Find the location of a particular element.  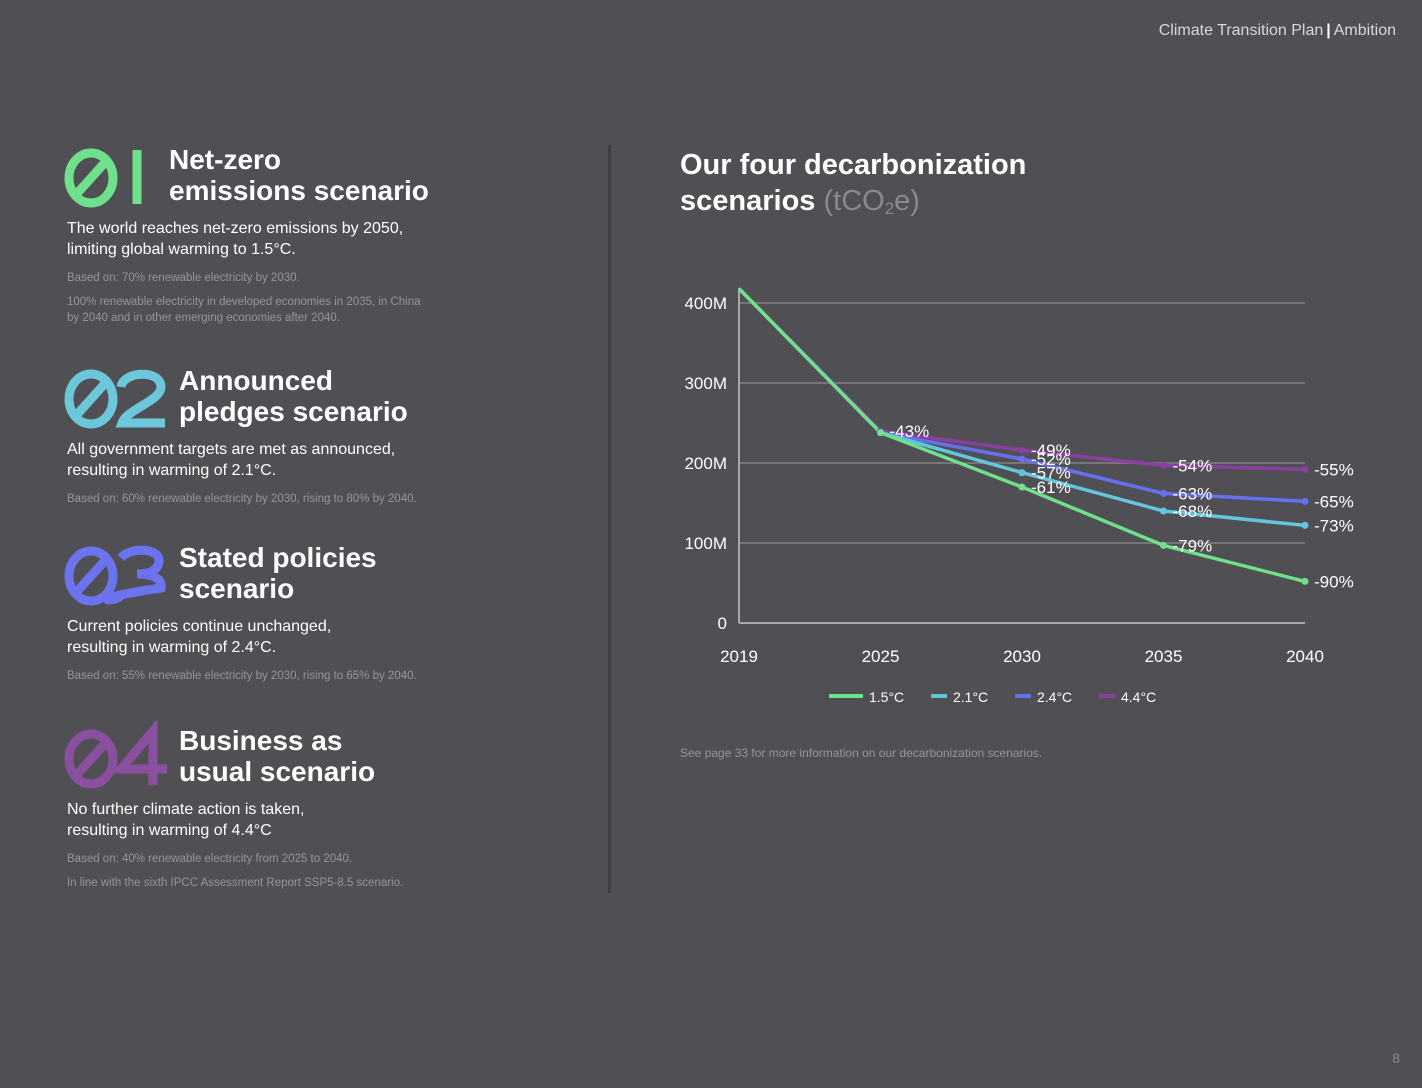

section-name: Ambition is located at coordinates (1364, 30).